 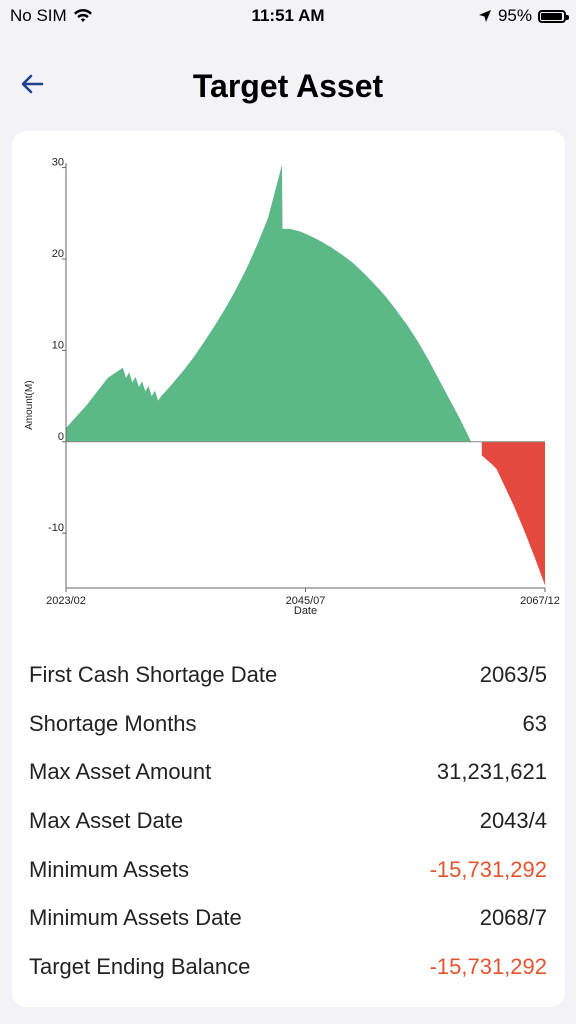 I want to click on stat-row: Max Asset Amount 31,231,621, so click(x=288, y=772).